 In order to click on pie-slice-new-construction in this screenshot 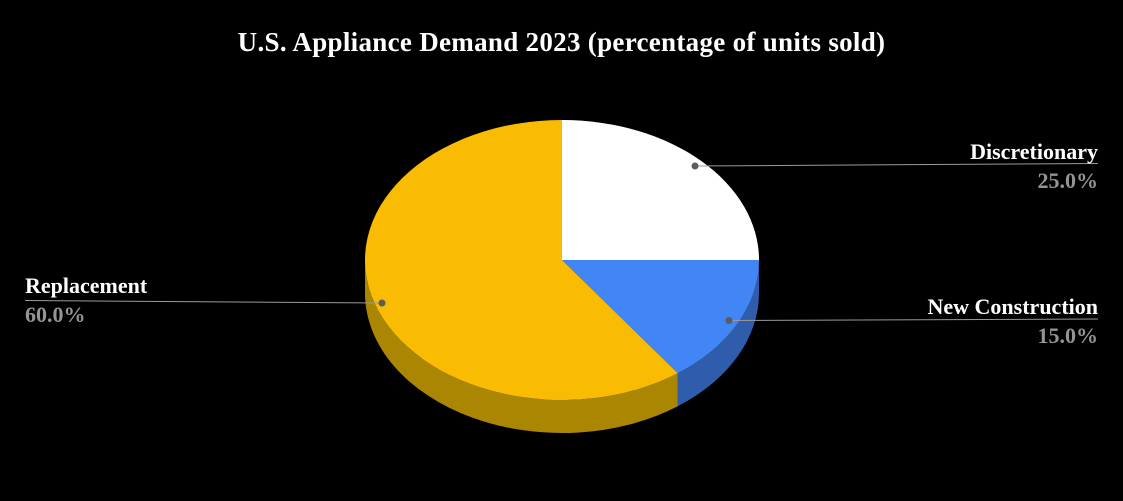, I will do `click(660, 317)`.